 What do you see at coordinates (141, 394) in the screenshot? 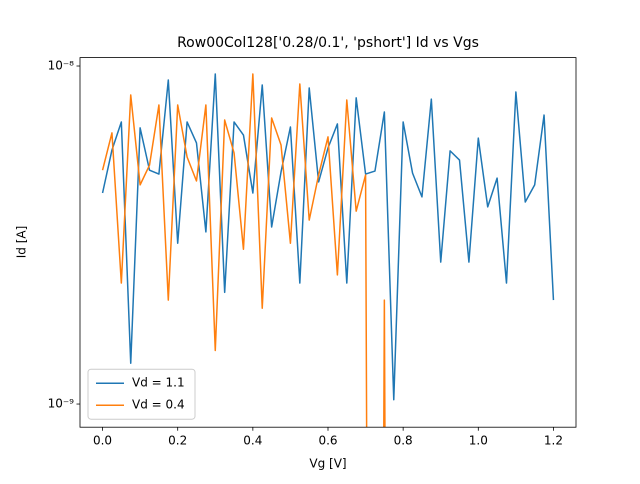
I see `legend-box` at bounding box center [141, 394].